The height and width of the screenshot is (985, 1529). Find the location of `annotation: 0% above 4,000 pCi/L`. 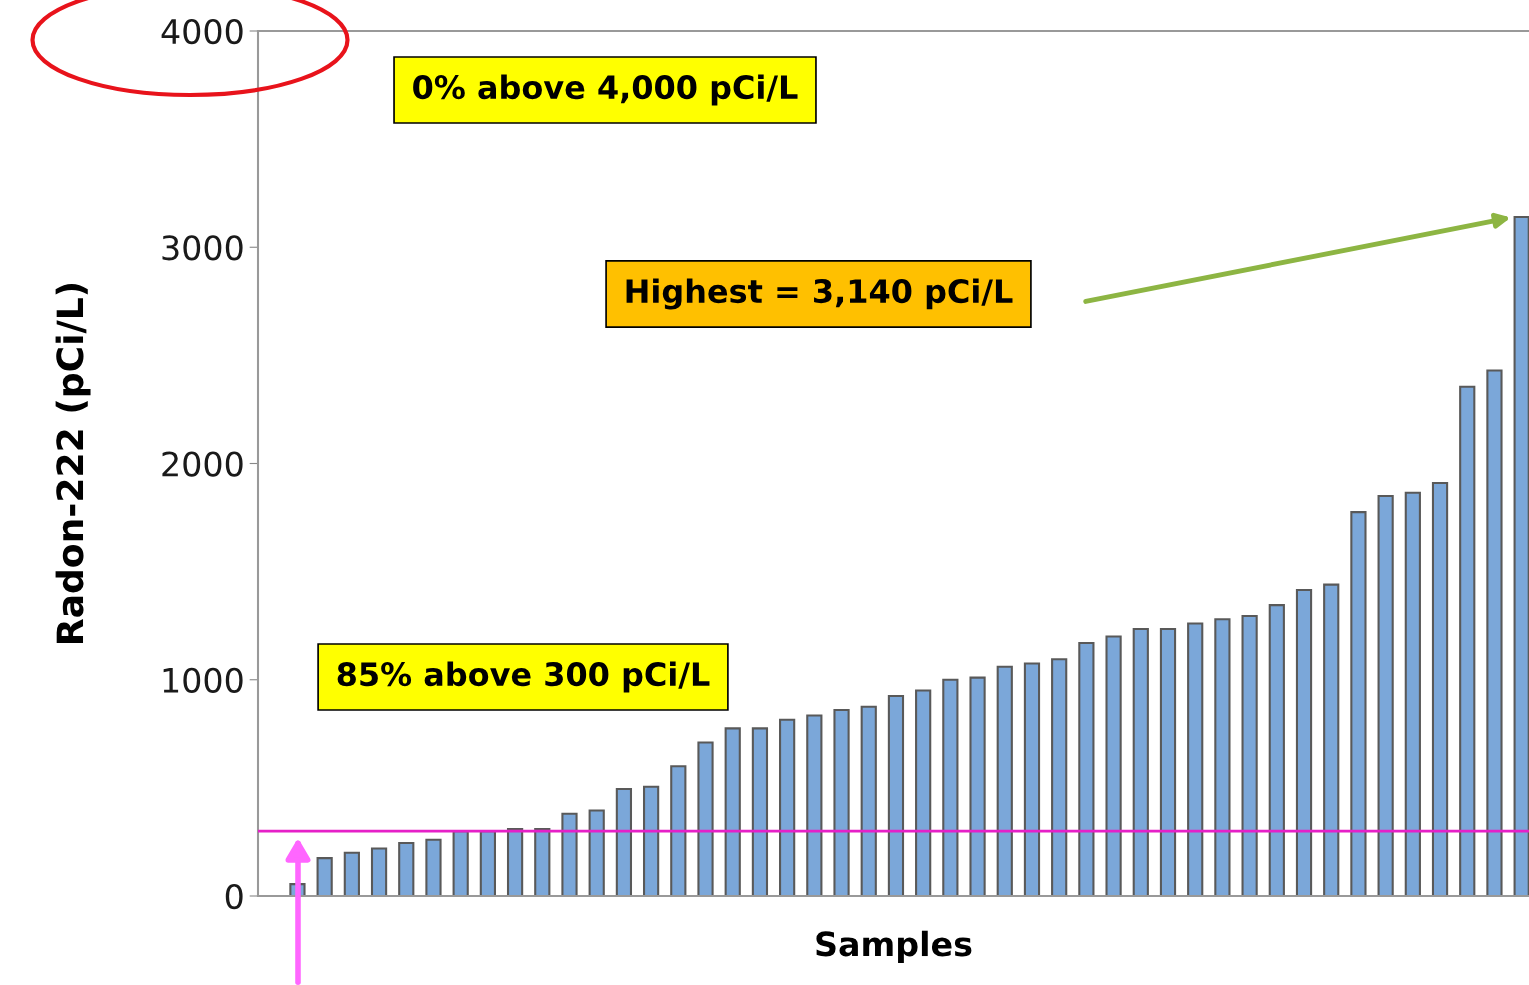

annotation: 0% above 4,000 pCi/L is located at coordinates (605, 90).